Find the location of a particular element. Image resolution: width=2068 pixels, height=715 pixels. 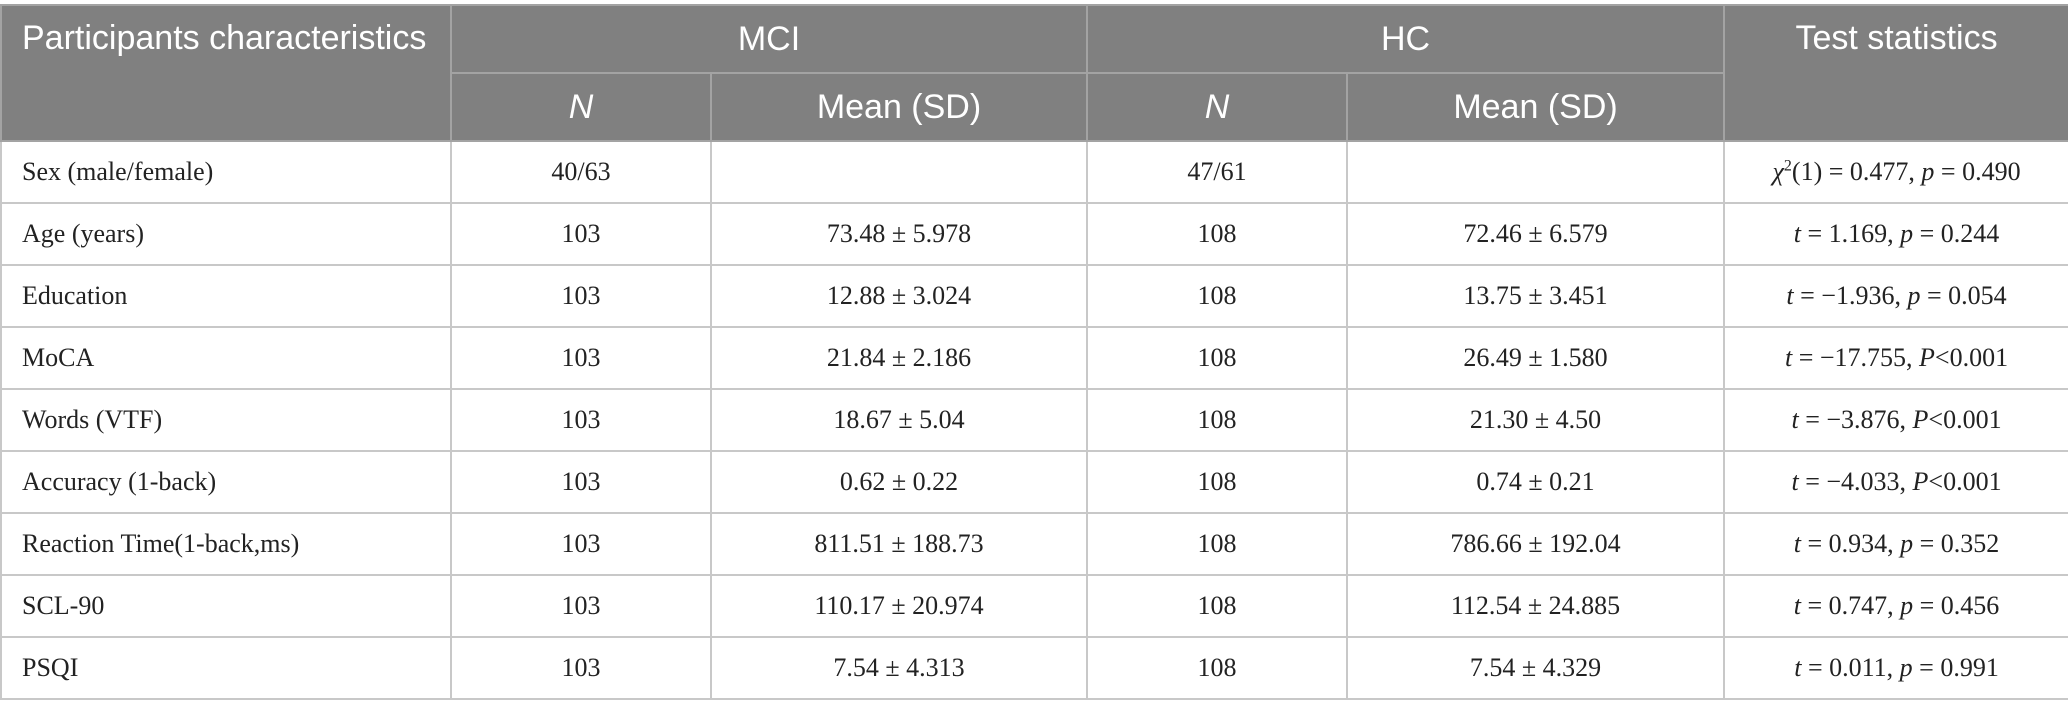

mci-mean-cell: 811.51 ± 188.73 is located at coordinates (899, 544).